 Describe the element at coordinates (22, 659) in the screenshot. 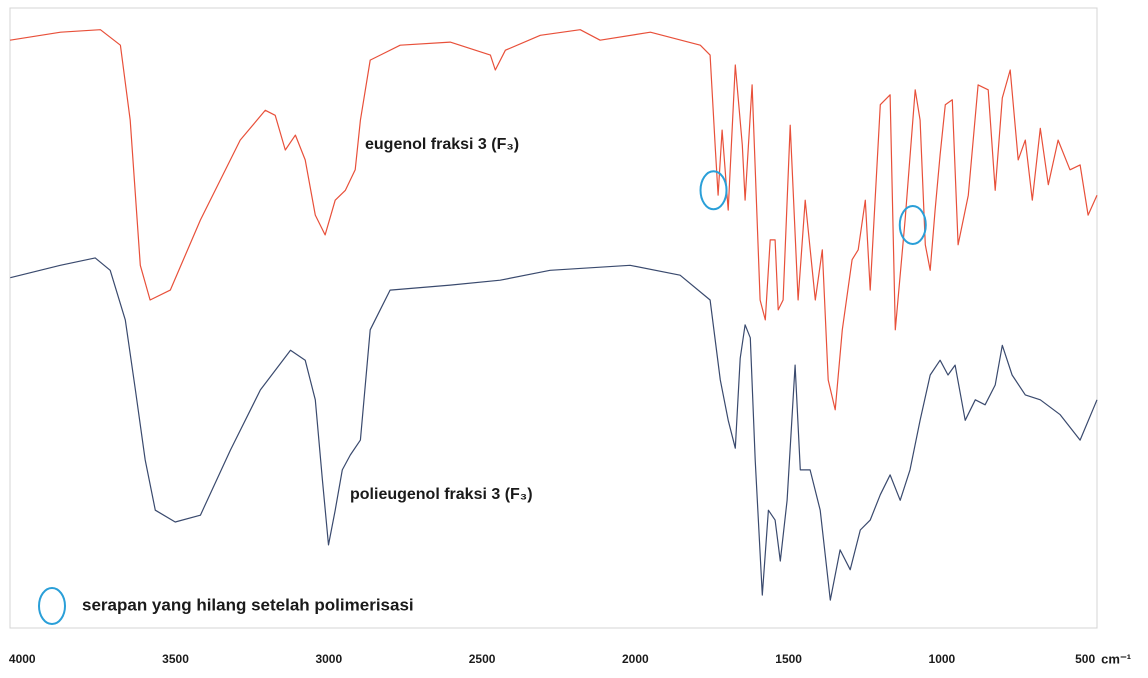

I see `x-tick-label: 4000` at that location.